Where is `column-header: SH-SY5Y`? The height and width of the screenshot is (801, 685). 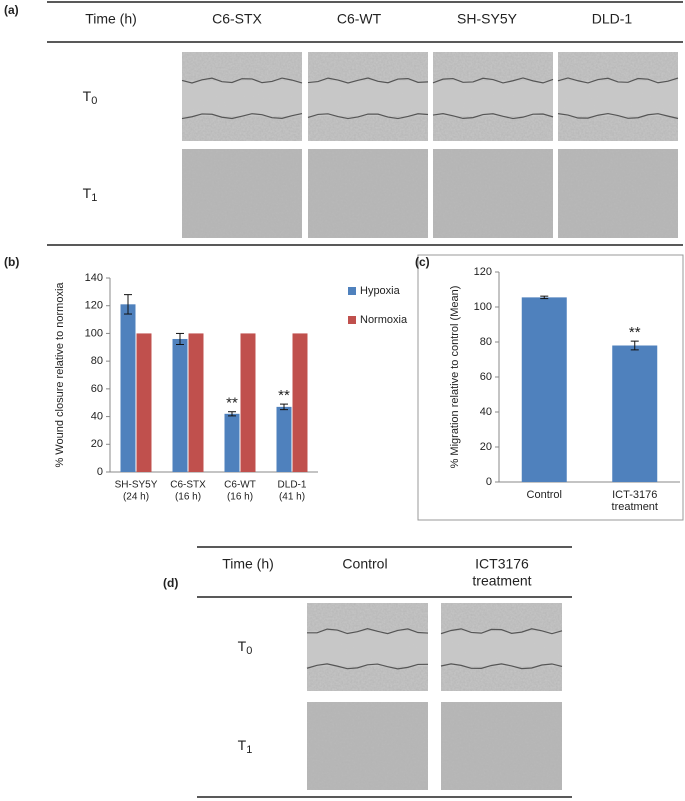 column-header: SH-SY5Y is located at coordinates (487, 19).